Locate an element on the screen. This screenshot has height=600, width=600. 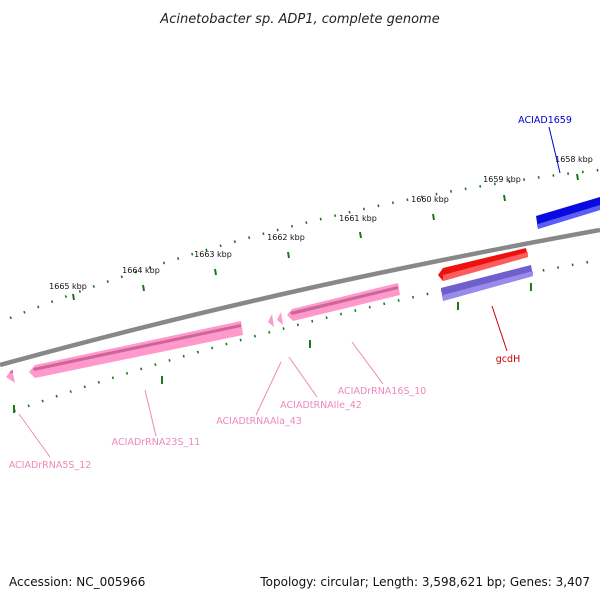
gene-label-rna16s: ACIADrRNA16S_10 is located at coordinates (382, 391).